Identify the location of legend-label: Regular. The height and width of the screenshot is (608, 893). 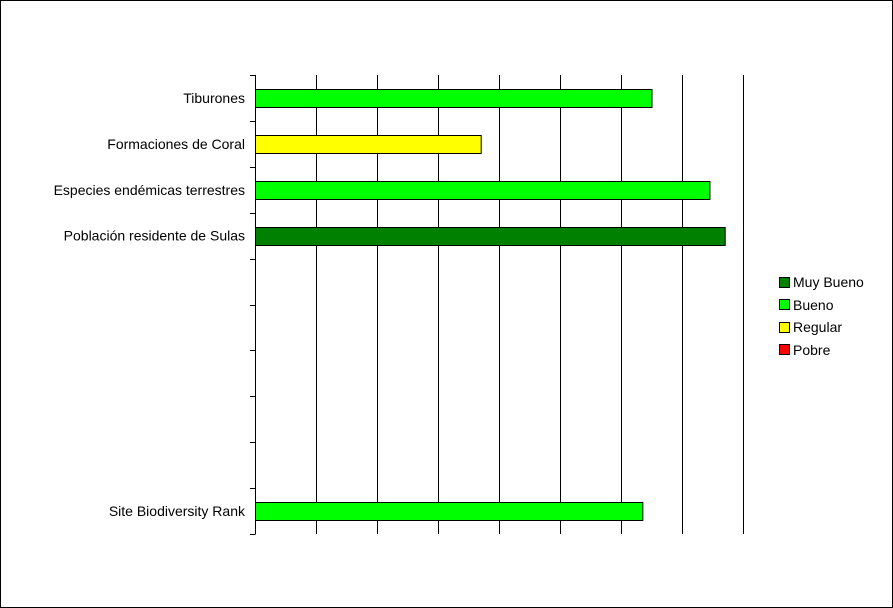
(818, 327).